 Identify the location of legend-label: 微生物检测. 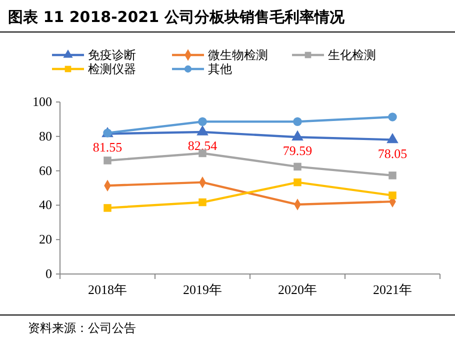
(238, 55).